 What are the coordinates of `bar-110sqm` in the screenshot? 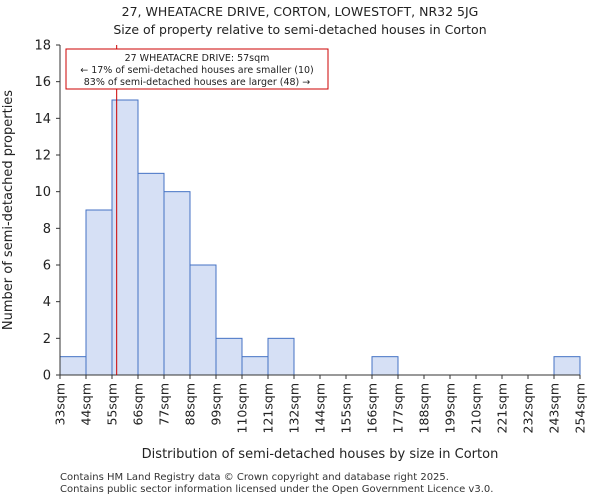 It's located at (255, 366).